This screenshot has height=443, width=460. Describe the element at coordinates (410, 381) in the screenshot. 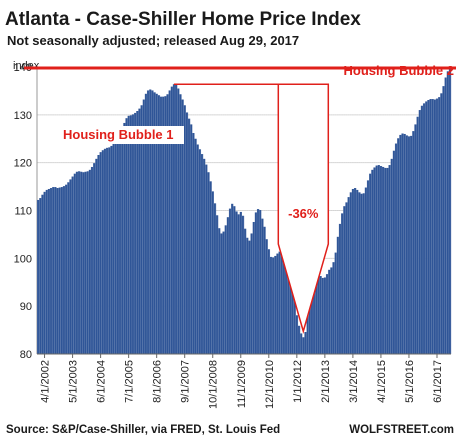

I see `x-tick-label: 5/1/2016` at that location.